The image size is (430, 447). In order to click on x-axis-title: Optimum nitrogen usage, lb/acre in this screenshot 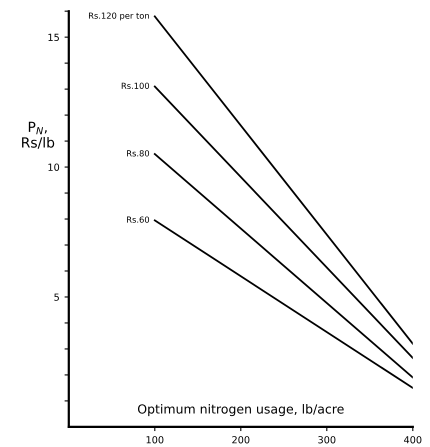, I will do `click(241, 410)`.